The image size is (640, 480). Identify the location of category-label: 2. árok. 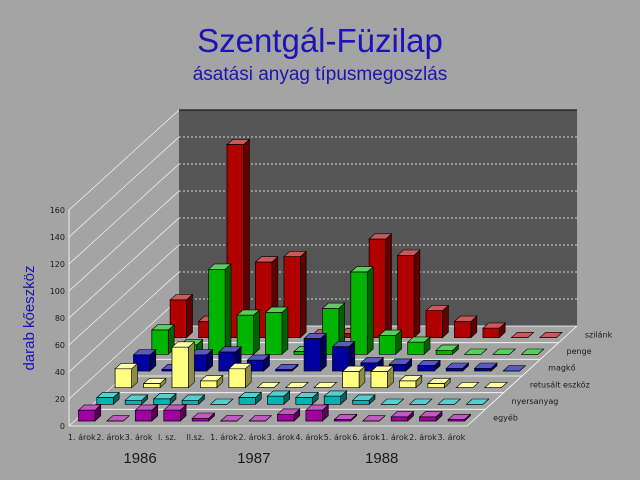
(110, 437).